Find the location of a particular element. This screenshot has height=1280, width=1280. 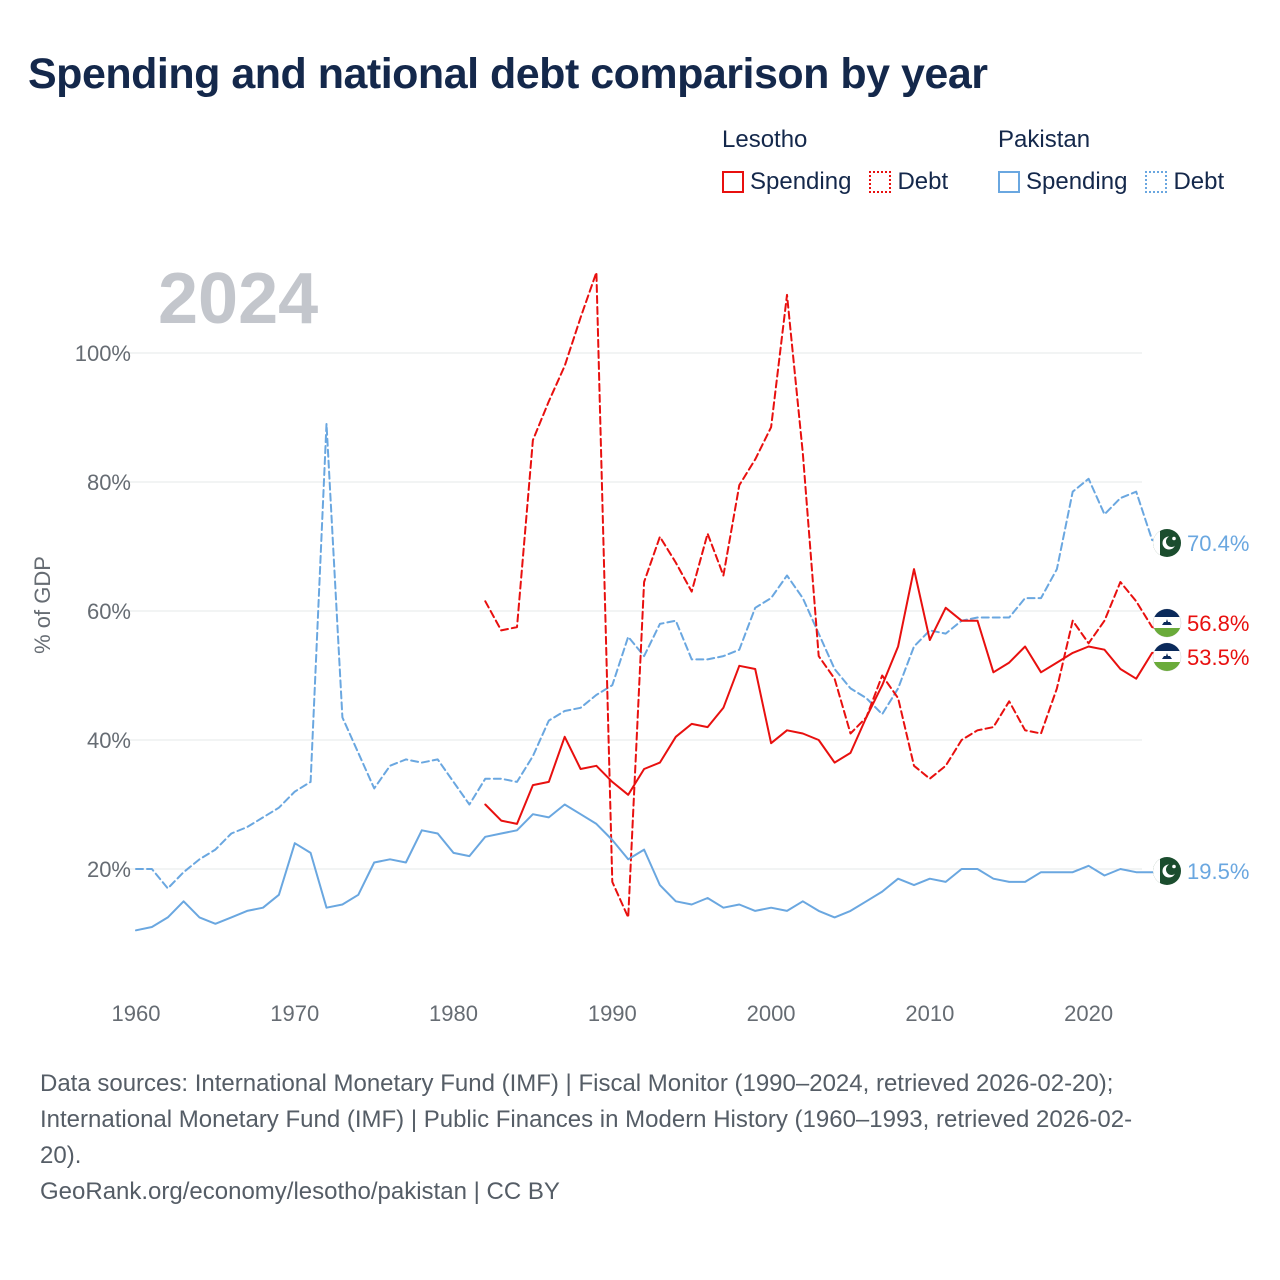

legend-group-pakistan: Pakistan Spending Debt is located at coordinates (1111, 161).